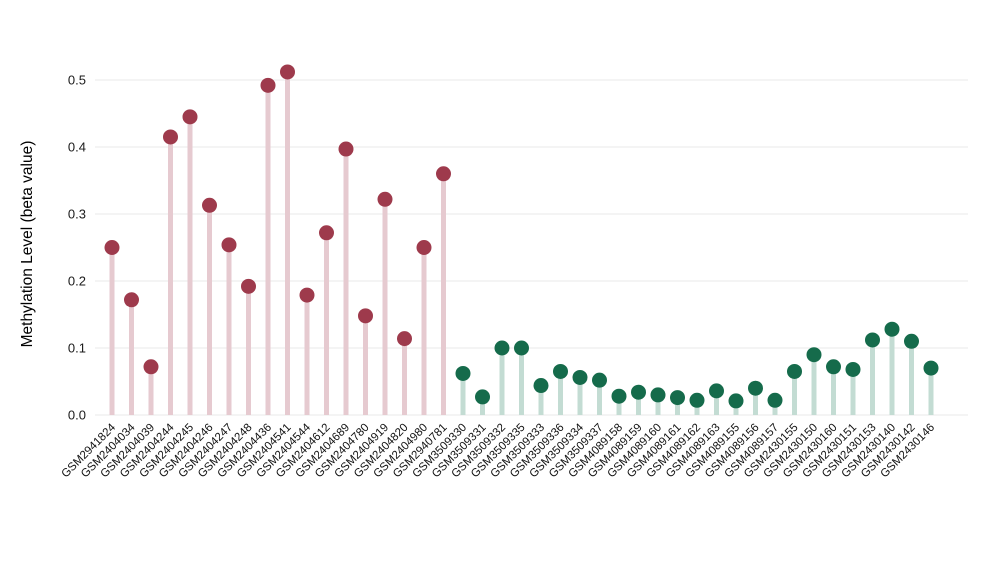 The width and height of the screenshot is (1000, 580). I want to click on y-tick-label: 0.1, so click(77, 348).